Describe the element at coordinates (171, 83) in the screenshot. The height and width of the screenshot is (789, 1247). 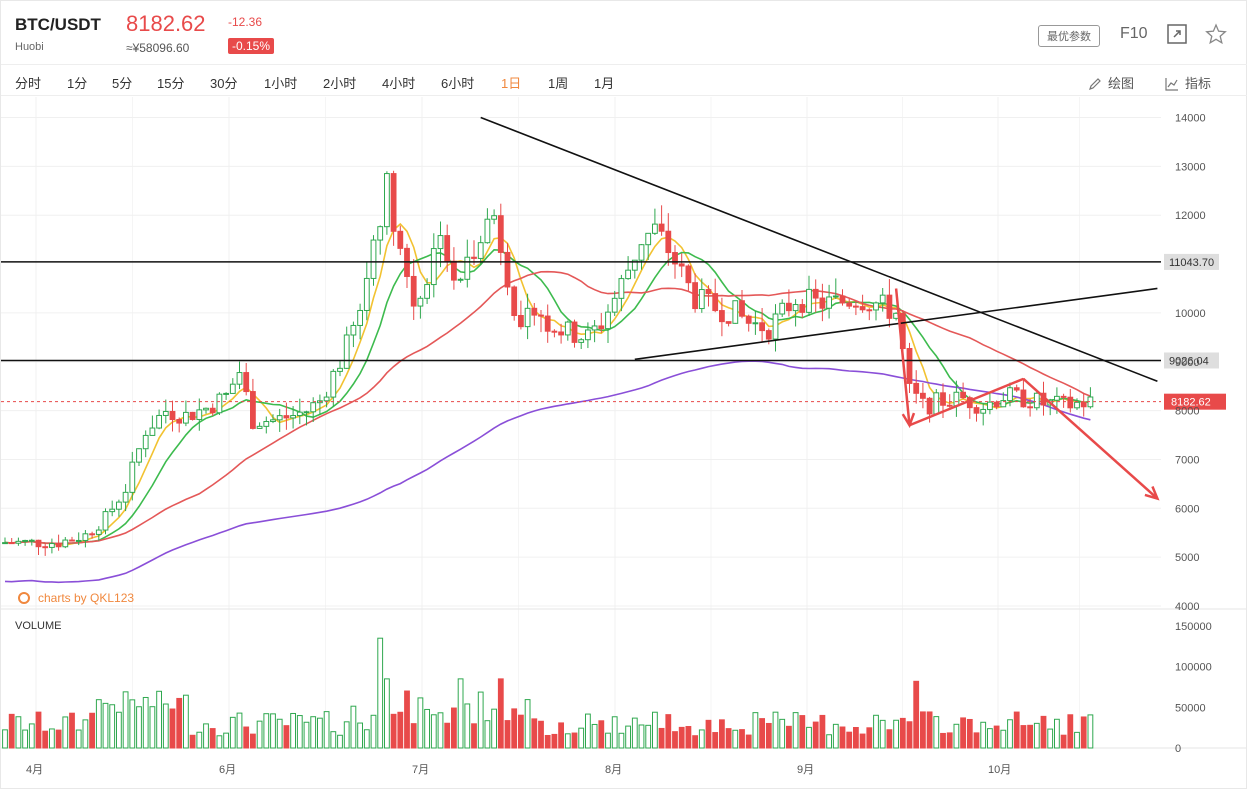
I see `period-tab: 15分` at that location.